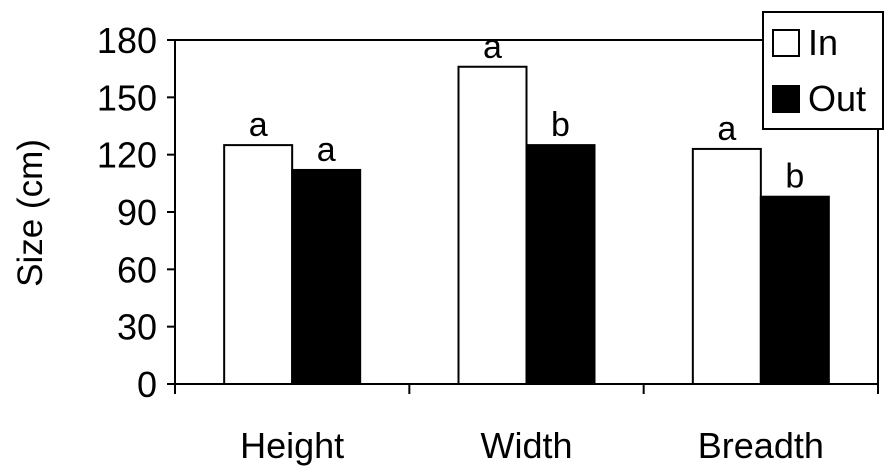 This screenshot has width=890, height=466. I want to click on y-tick-label: 120, so click(127, 155).